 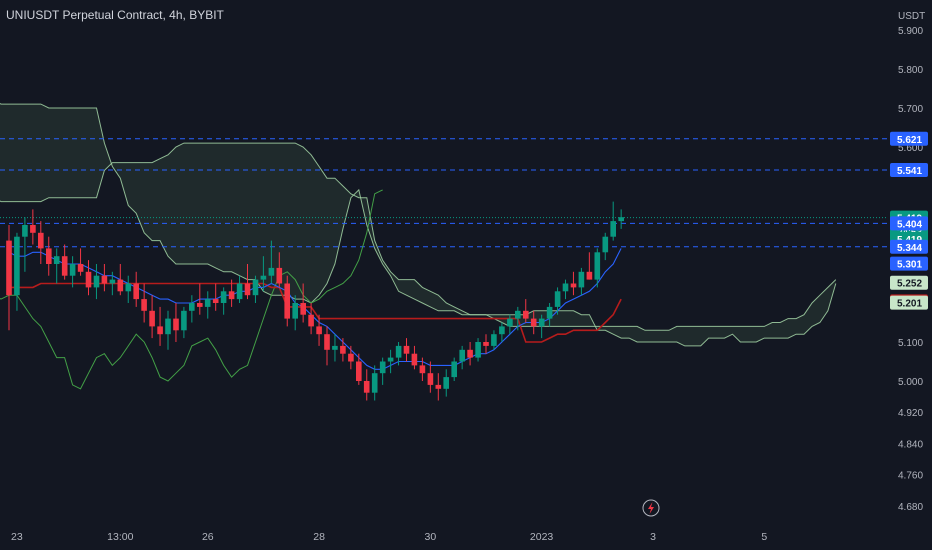 What do you see at coordinates (910, 109) in the screenshot?
I see `y-tick-label: 5.700` at bounding box center [910, 109].